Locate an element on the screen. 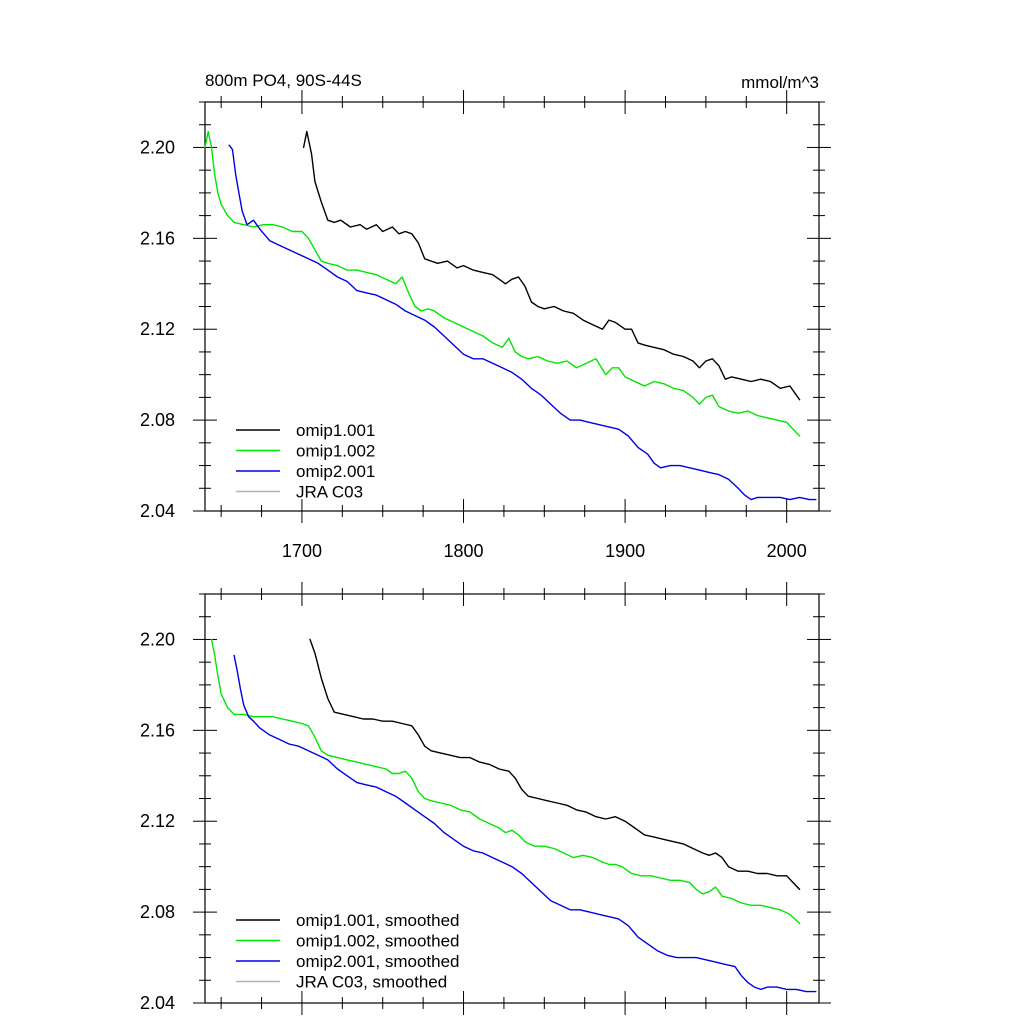 This screenshot has height=1024, width=1024. chart-title: 800m PO4, 90S-44S is located at coordinates (283, 80).